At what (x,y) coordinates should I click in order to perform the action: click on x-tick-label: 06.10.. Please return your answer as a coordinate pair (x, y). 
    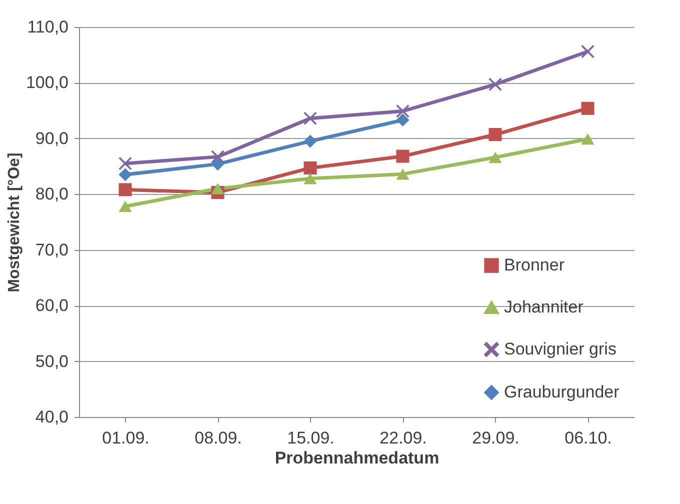
    Looking at the image, I should click on (588, 438).